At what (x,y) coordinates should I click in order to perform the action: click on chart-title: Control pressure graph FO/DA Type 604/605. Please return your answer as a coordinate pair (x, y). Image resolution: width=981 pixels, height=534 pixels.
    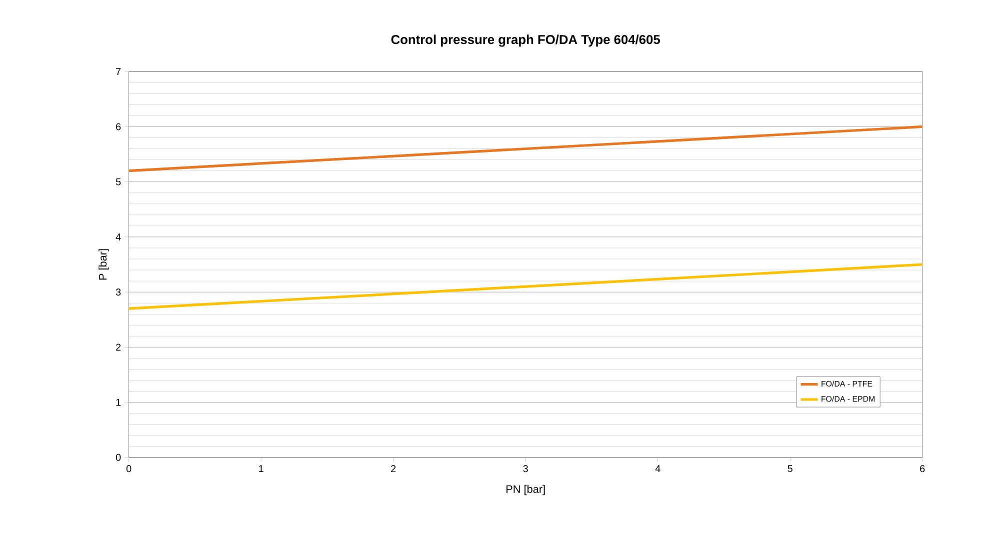
    Looking at the image, I should click on (525, 40).